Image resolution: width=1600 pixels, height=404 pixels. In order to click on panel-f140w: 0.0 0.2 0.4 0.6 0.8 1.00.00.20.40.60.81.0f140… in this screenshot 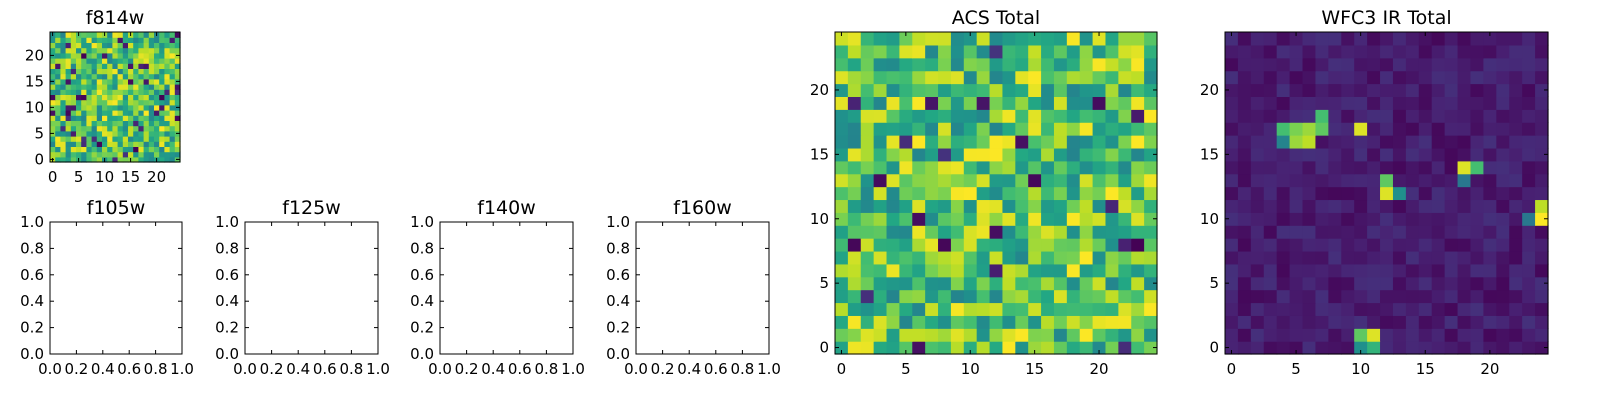, I will do `click(497, 287)`.